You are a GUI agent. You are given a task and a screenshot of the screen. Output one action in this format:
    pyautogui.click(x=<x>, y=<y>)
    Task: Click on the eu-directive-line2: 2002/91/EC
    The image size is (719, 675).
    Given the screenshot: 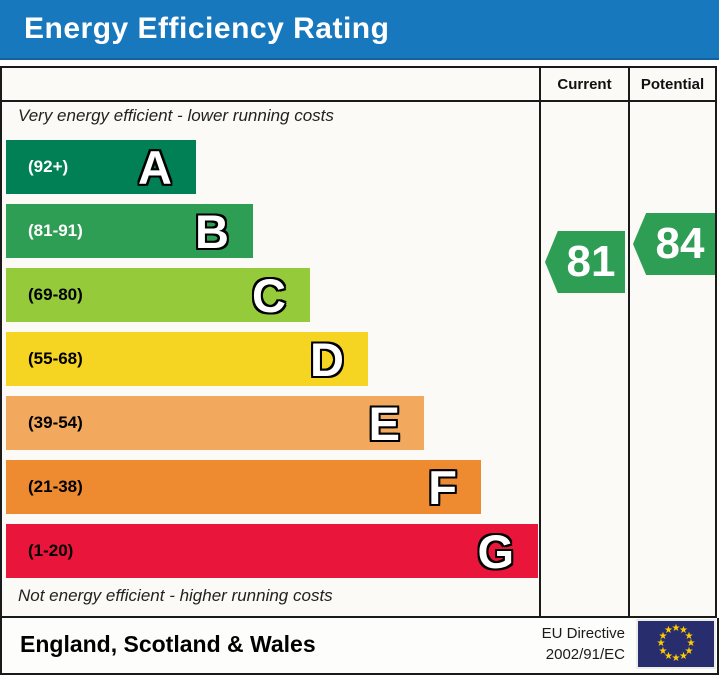 What is the action you would take?
    pyautogui.click(x=585, y=654)
    